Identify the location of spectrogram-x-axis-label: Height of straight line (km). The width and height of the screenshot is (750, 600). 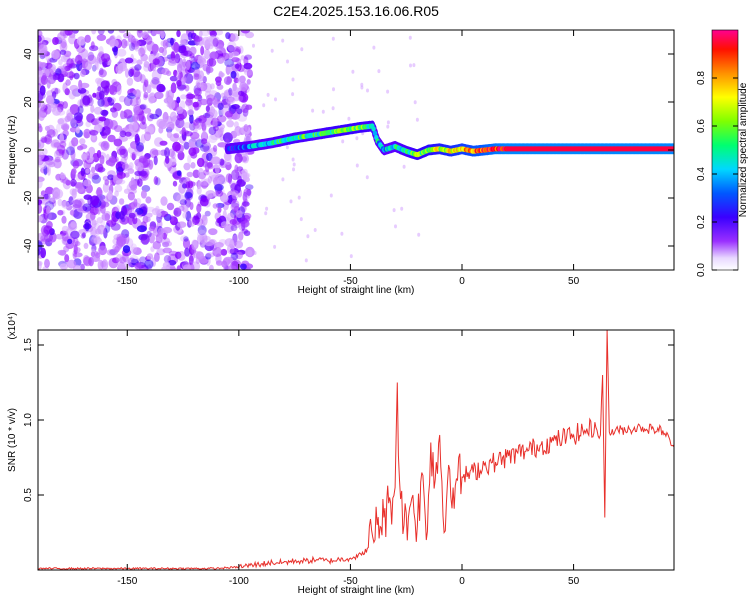
(356, 290).